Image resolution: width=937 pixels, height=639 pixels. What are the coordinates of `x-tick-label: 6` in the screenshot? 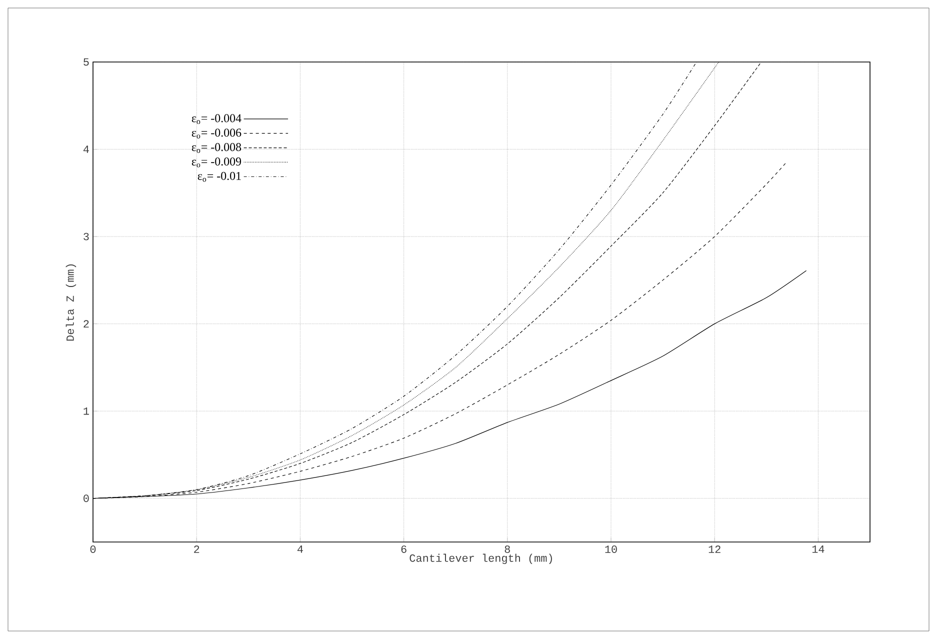 It's located at (403, 549).